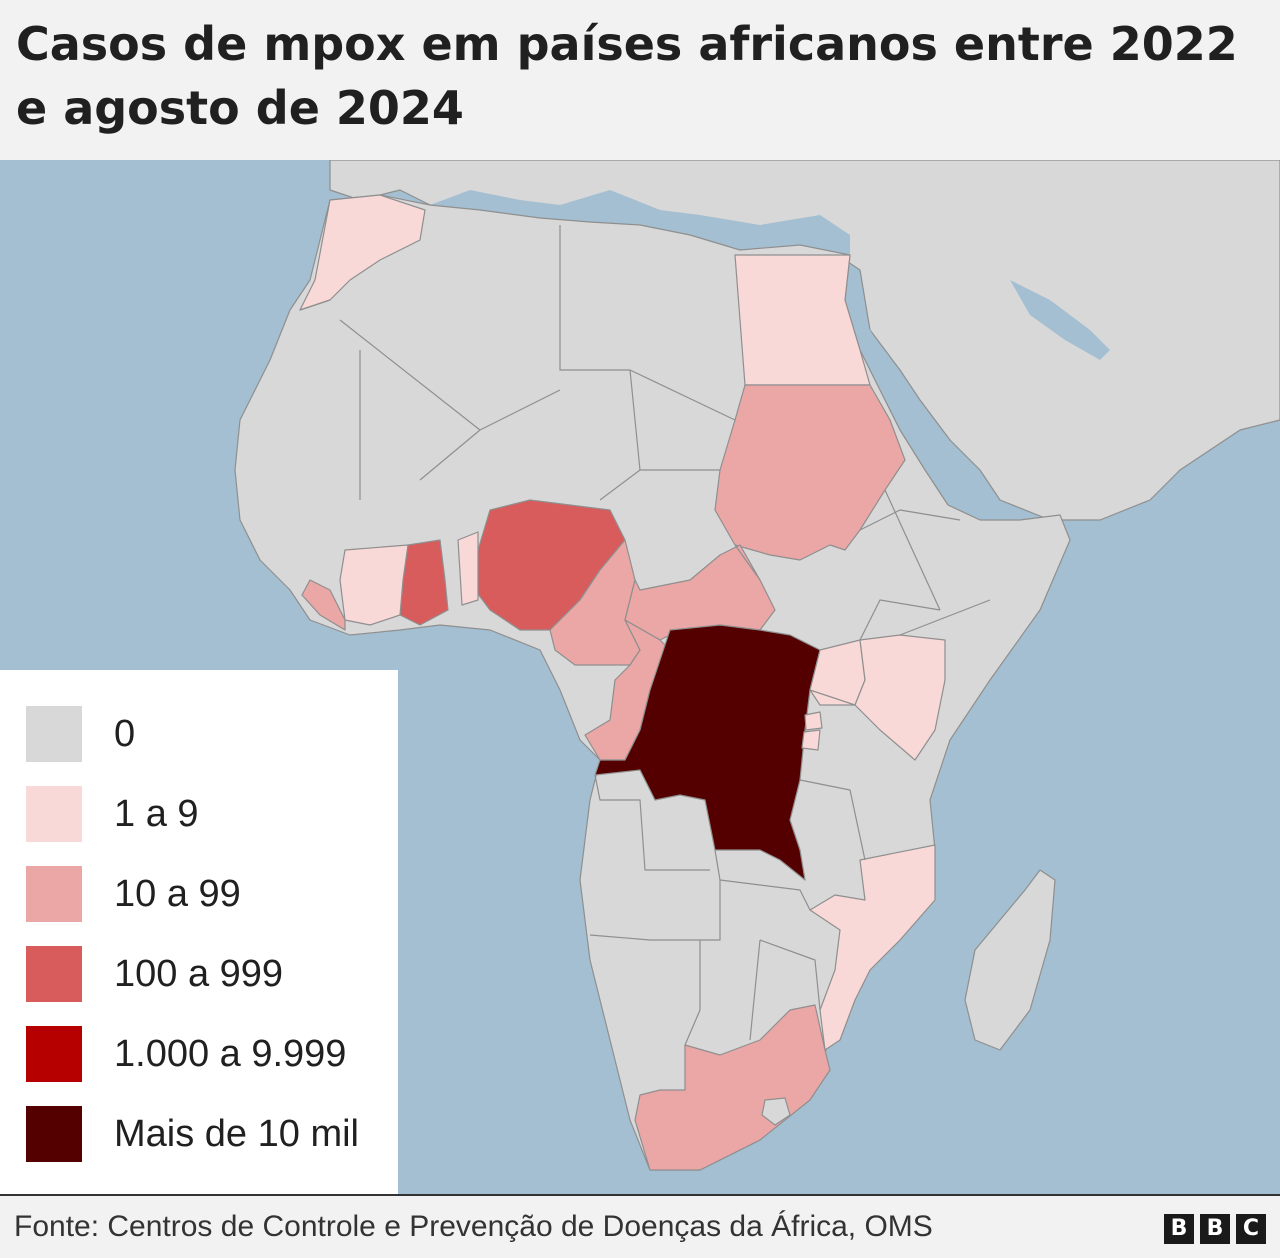 This screenshot has height=1258, width=1280. What do you see at coordinates (810, 472) in the screenshot?
I see `country-sudan` at bounding box center [810, 472].